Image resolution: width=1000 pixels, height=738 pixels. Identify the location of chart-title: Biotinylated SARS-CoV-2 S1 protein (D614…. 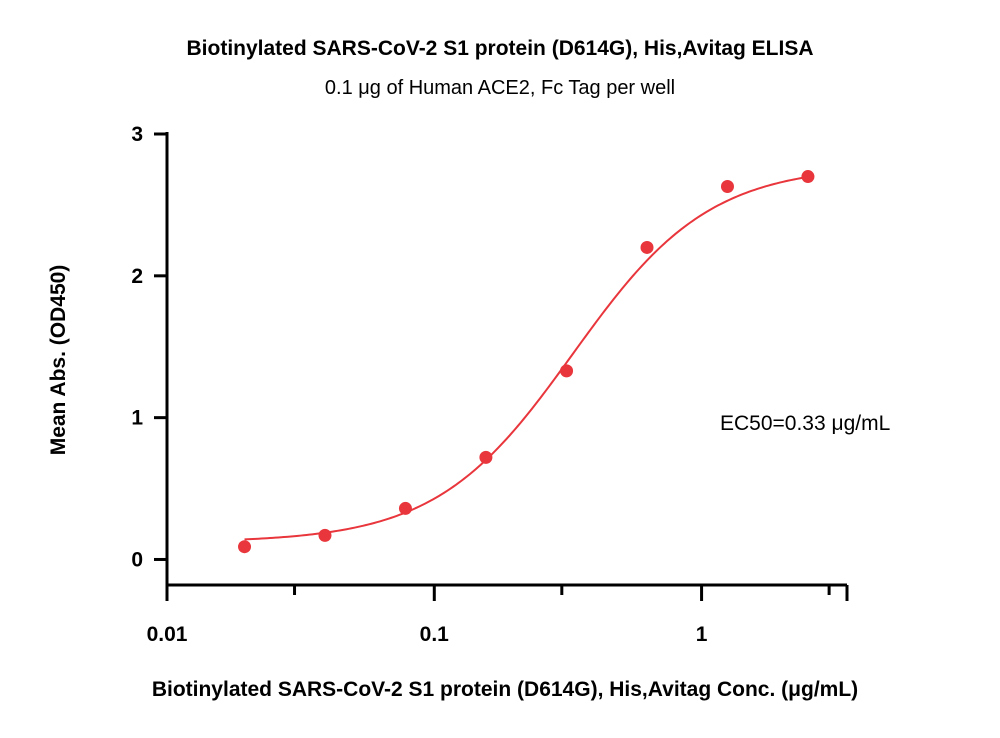
(500, 48).